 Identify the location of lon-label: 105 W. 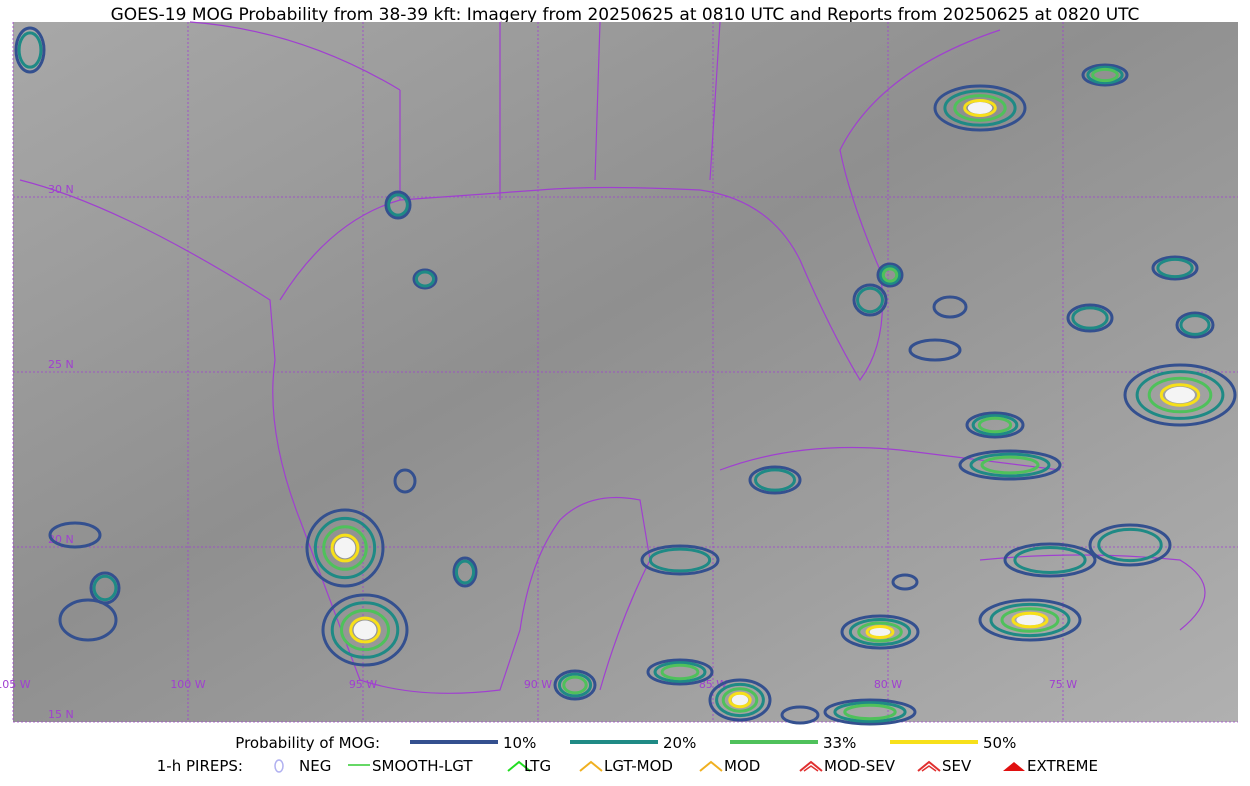
(15, 684).